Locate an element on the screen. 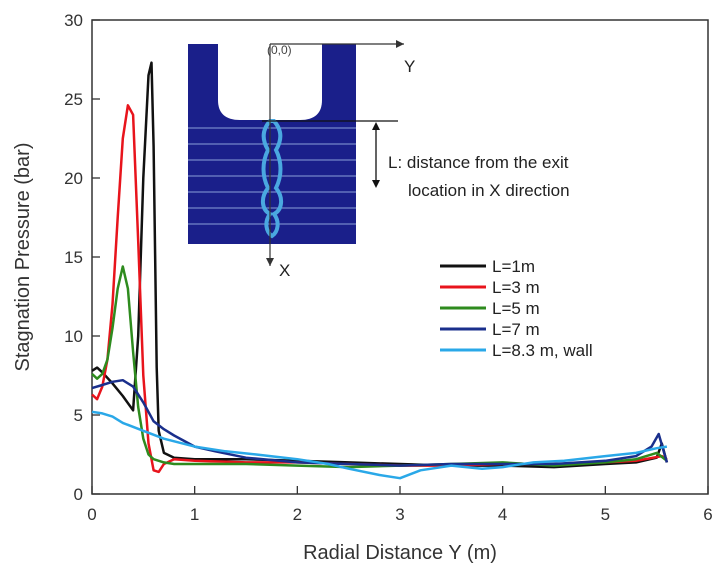 The width and height of the screenshot is (714, 569). y-tick-label: 15 is located at coordinates (73, 257).